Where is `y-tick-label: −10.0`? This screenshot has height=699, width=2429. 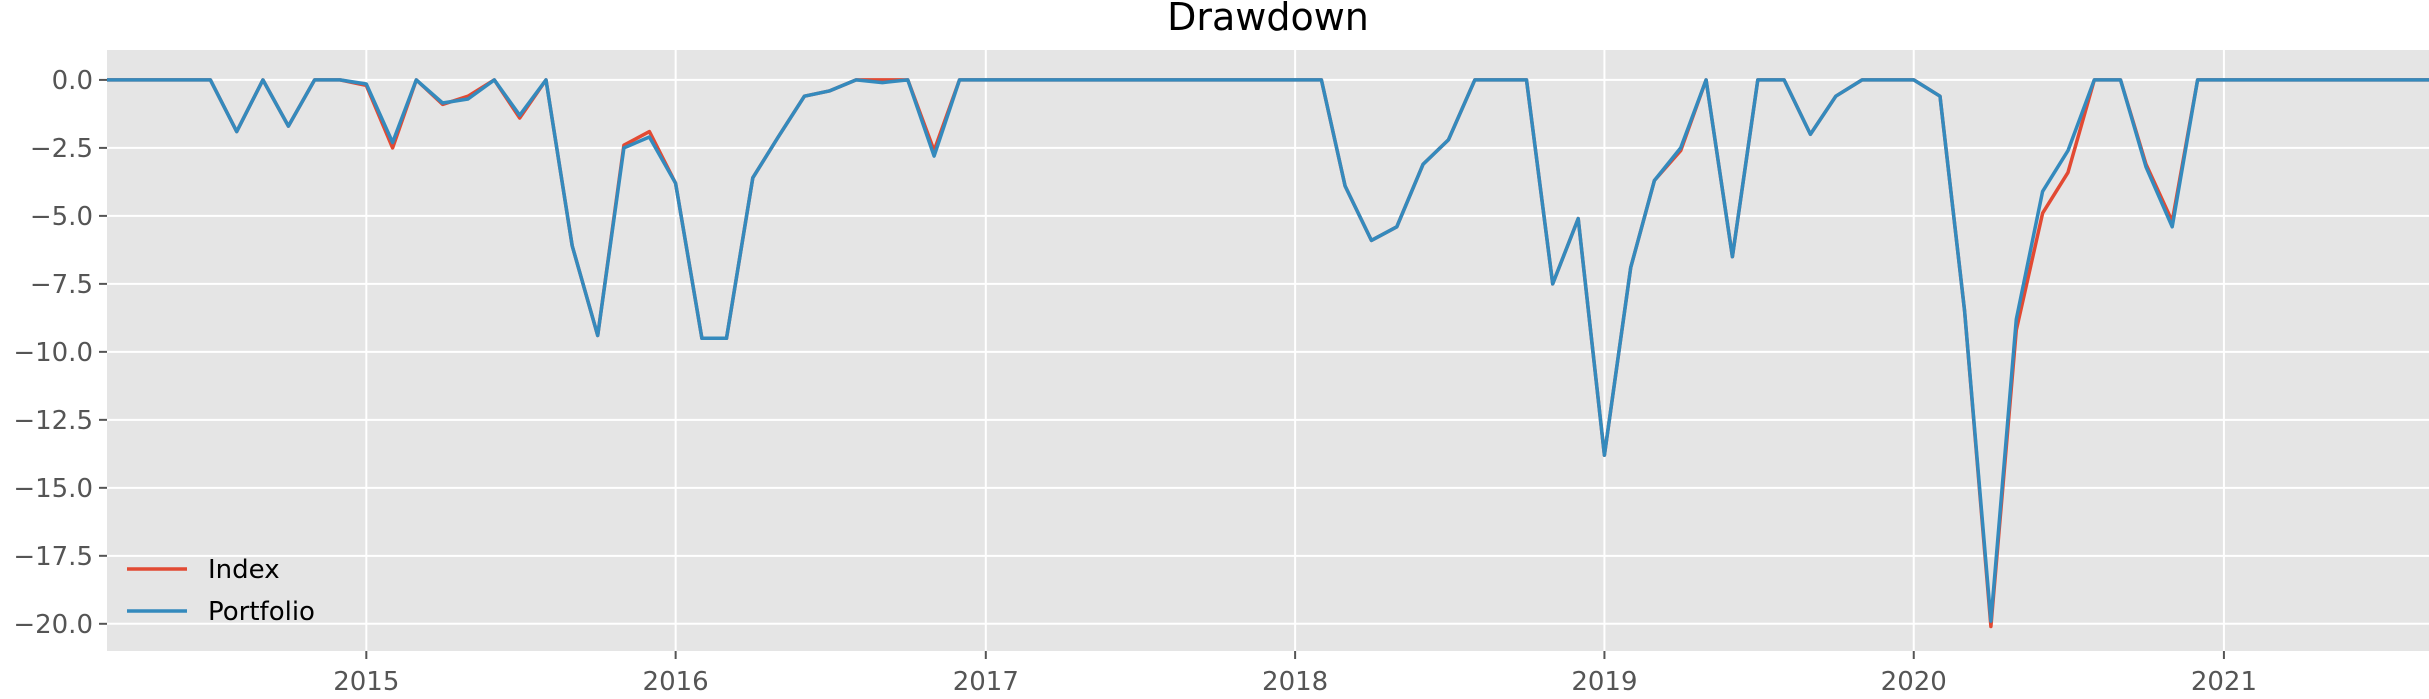
y-tick-label: −10.0 is located at coordinates (53, 353).